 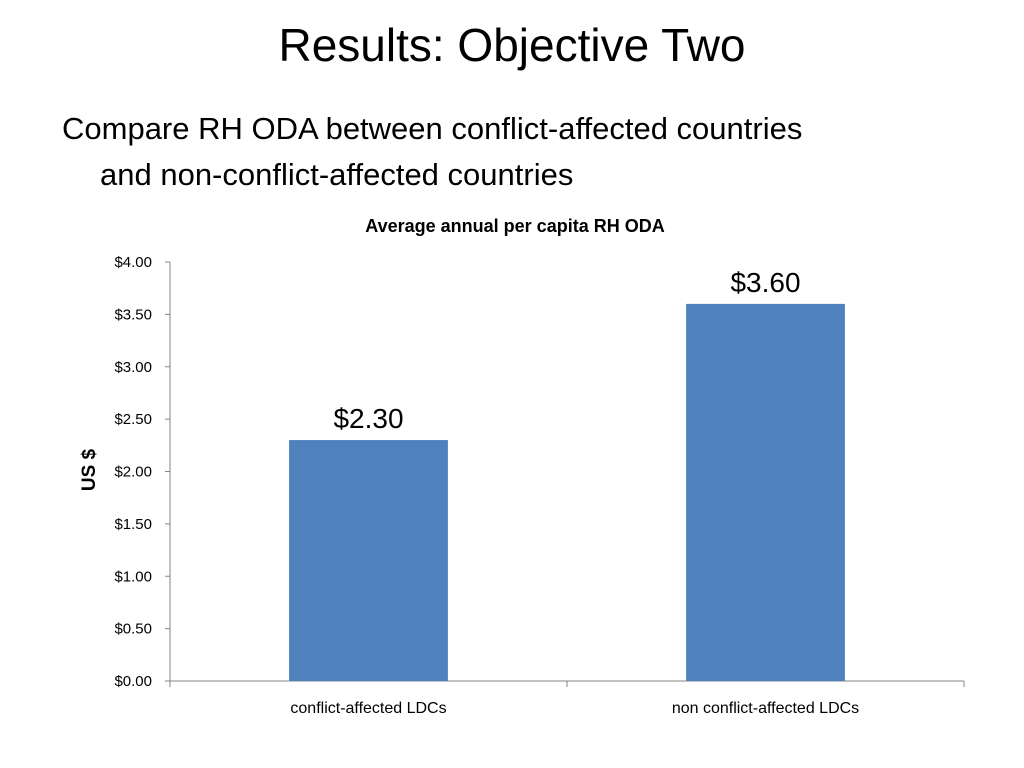 I want to click on y-axis-label: US $, so click(x=89, y=469).